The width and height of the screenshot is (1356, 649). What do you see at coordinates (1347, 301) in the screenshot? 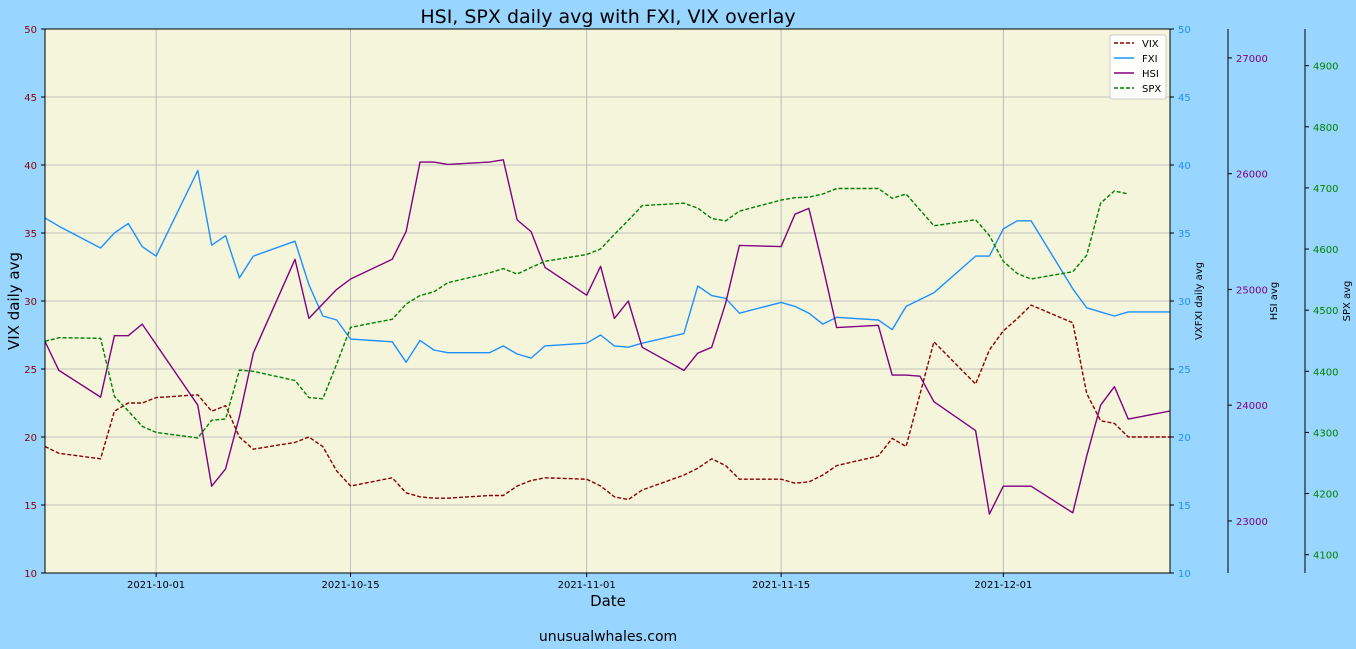
I see `spx-axis-label: SPX avg` at bounding box center [1347, 301].